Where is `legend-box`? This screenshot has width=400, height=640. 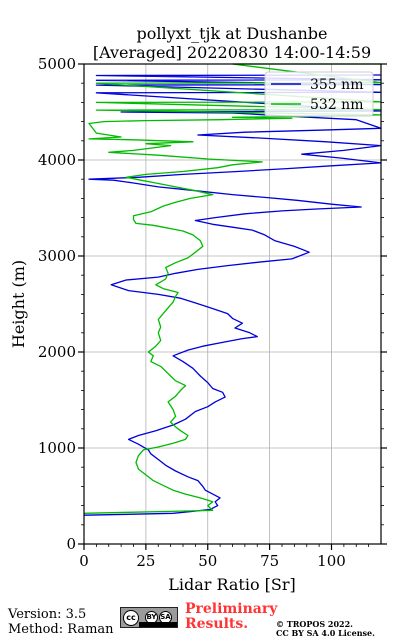 legend-box is located at coordinates (319, 94).